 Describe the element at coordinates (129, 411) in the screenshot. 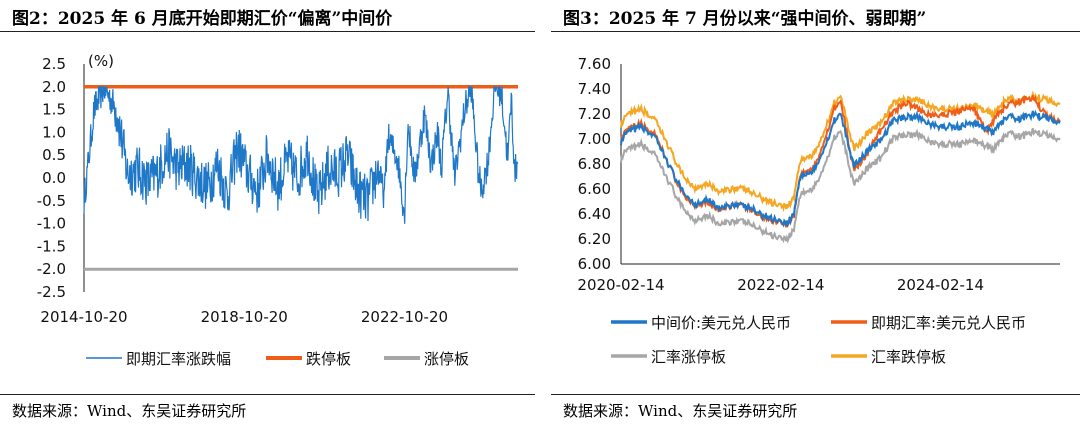

I see `left-source-note: 数据来源：Wind、东吴证券研究所` at that location.